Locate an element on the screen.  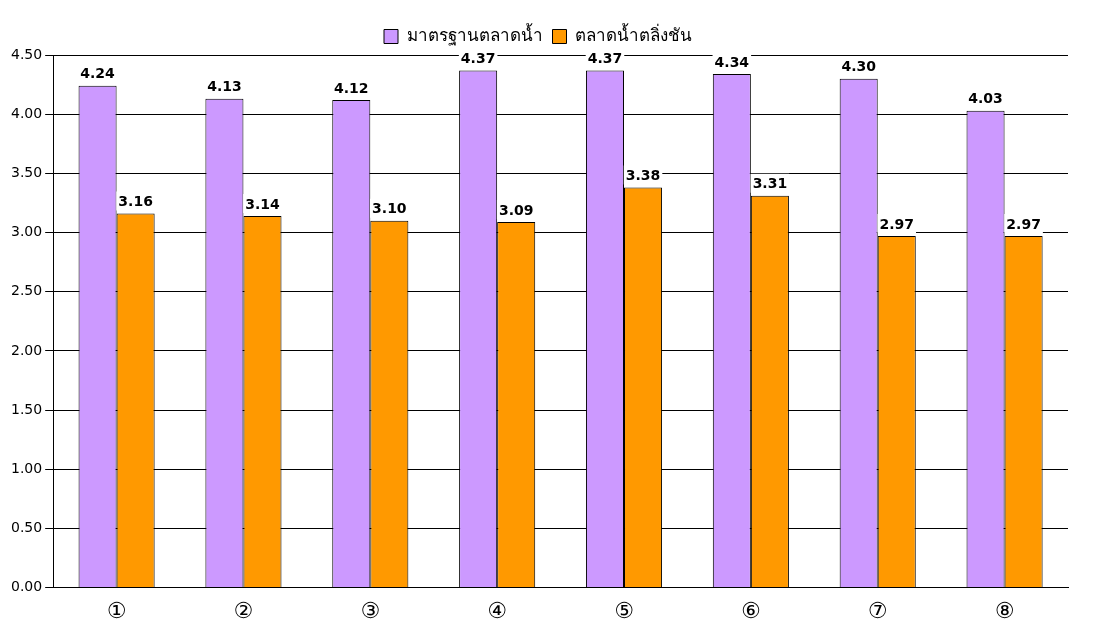
data-label: 4.30 is located at coordinates (859, 66).